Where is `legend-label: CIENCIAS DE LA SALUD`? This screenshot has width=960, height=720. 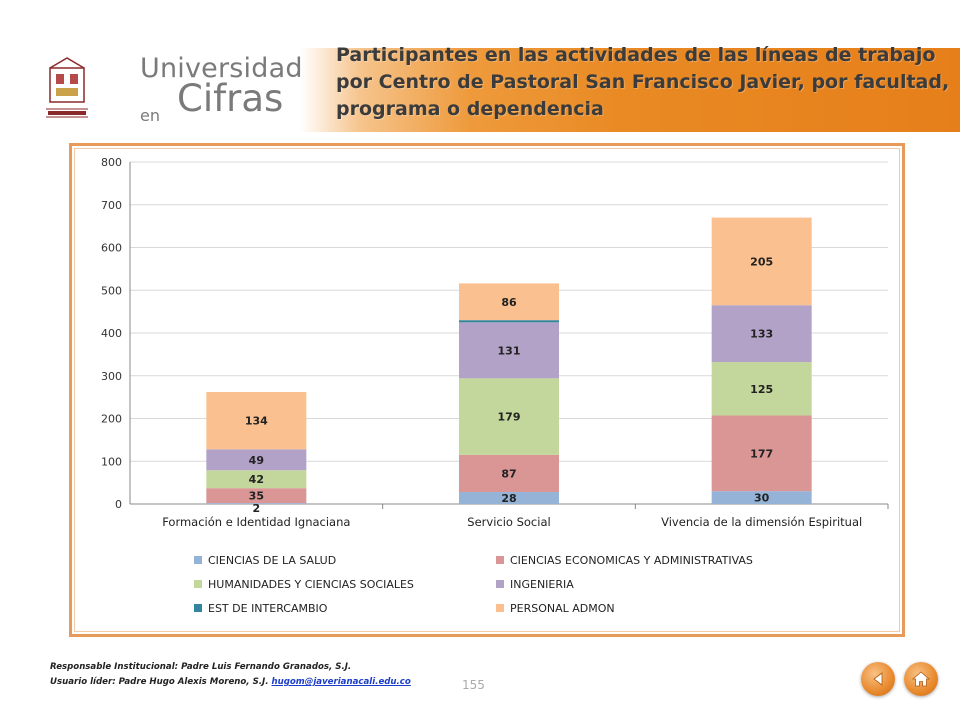 legend-label: CIENCIAS DE LA SALUD is located at coordinates (272, 560).